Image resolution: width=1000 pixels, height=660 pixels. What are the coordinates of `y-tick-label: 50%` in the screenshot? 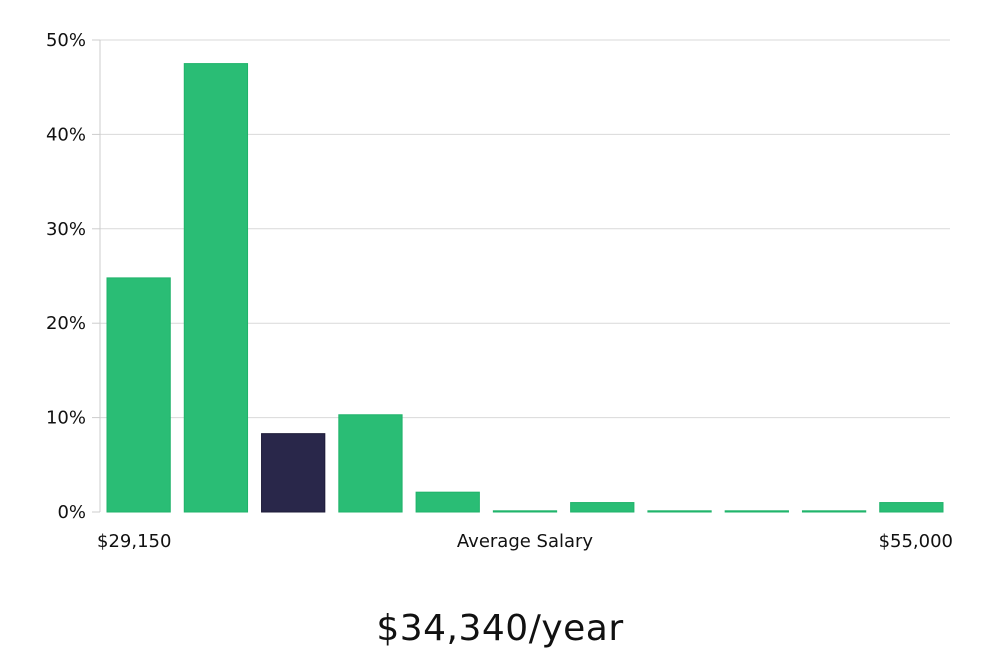 It's located at (66, 40).